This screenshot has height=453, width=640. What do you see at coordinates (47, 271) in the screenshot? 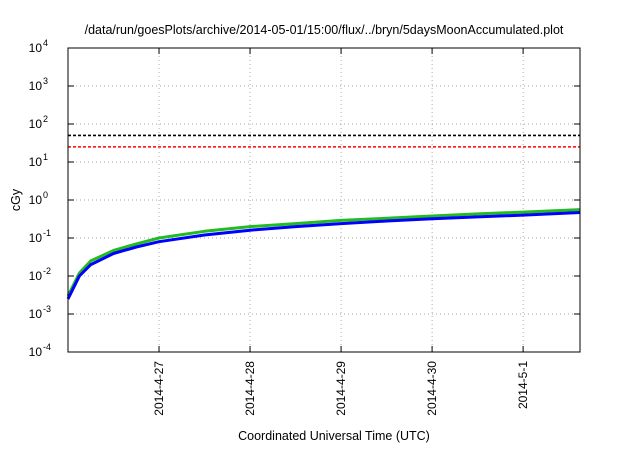
I see `y-tick-exponent: -2` at bounding box center [47, 271].